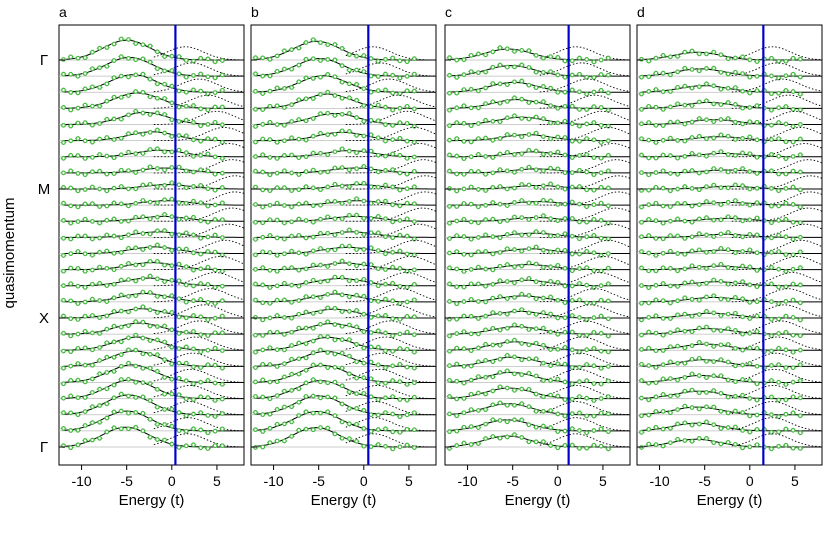 The height and width of the screenshot is (545, 830). What do you see at coordinates (512, 481) in the screenshot?
I see `x-tick-label: -5` at bounding box center [512, 481].